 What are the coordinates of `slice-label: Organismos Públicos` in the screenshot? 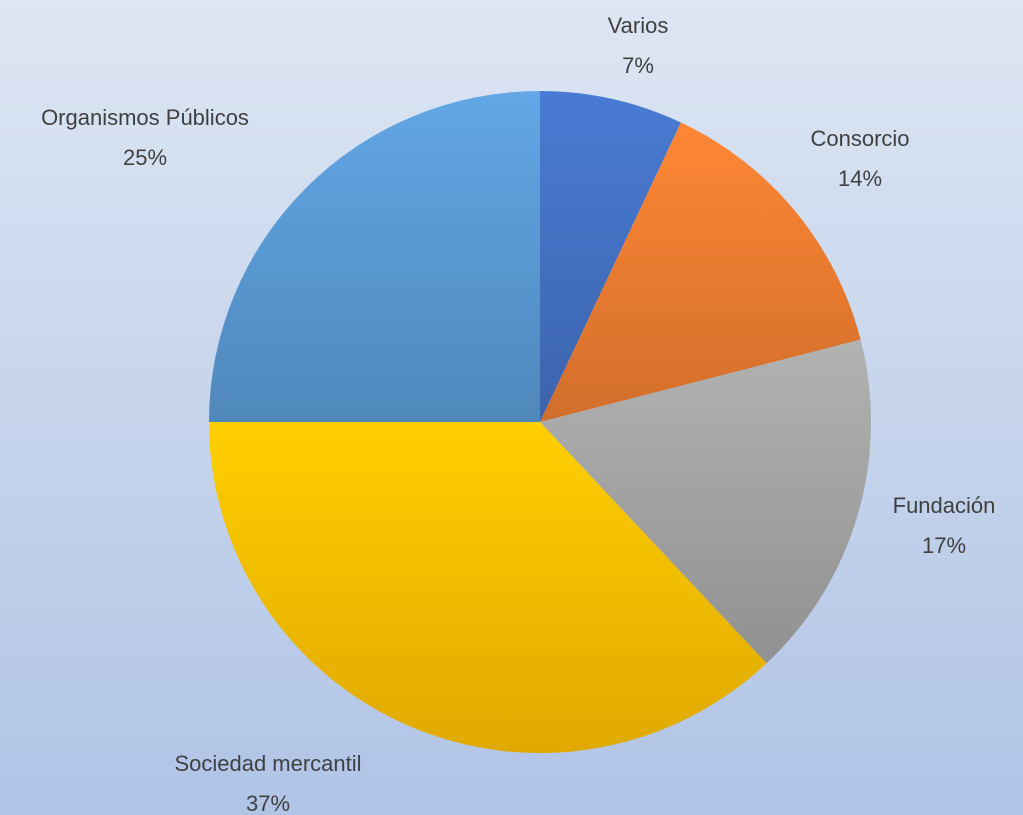 It's located at (145, 117).